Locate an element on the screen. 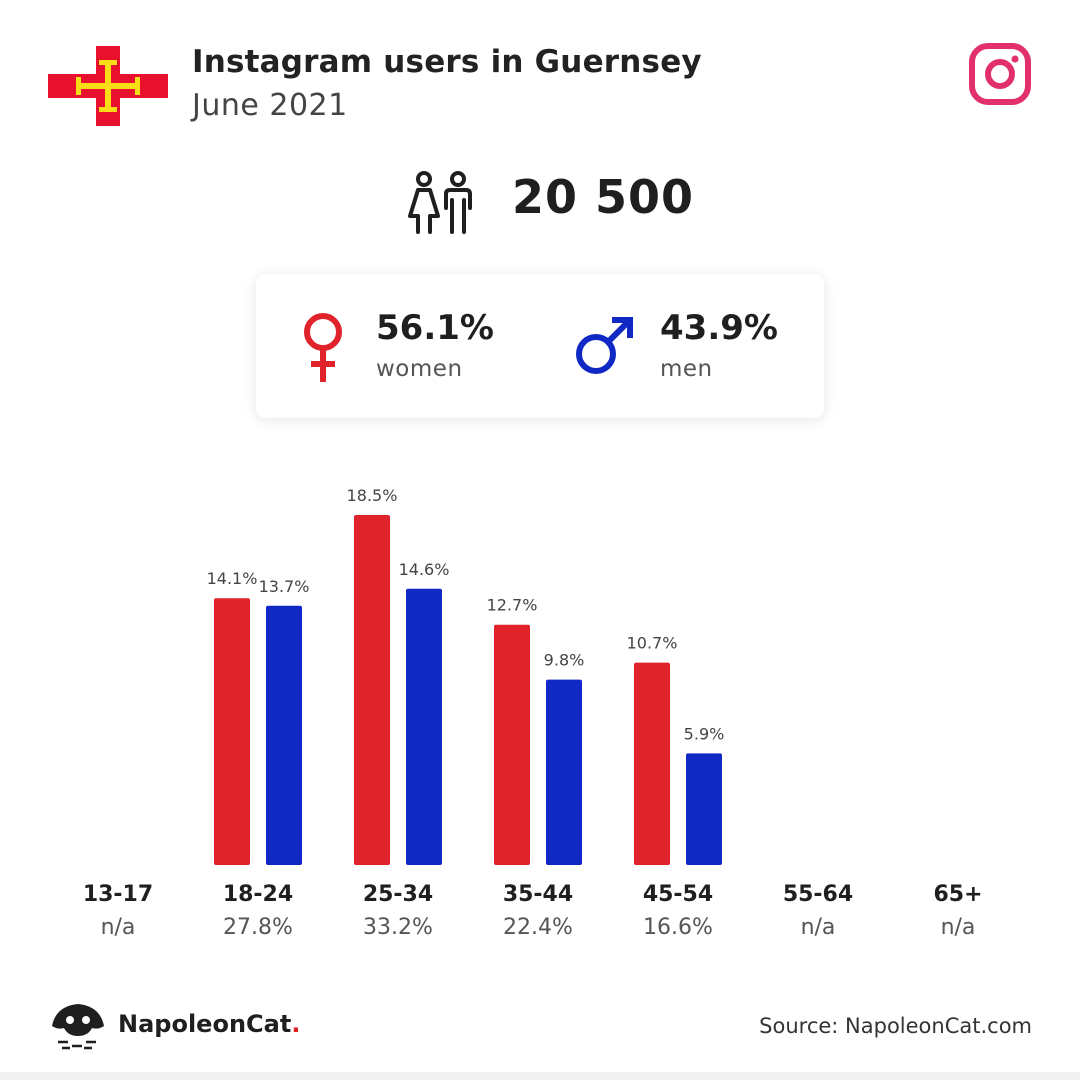 This screenshot has width=1080, height=1080. source-credit: Source: NapoleonCat.com is located at coordinates (895, 1026).